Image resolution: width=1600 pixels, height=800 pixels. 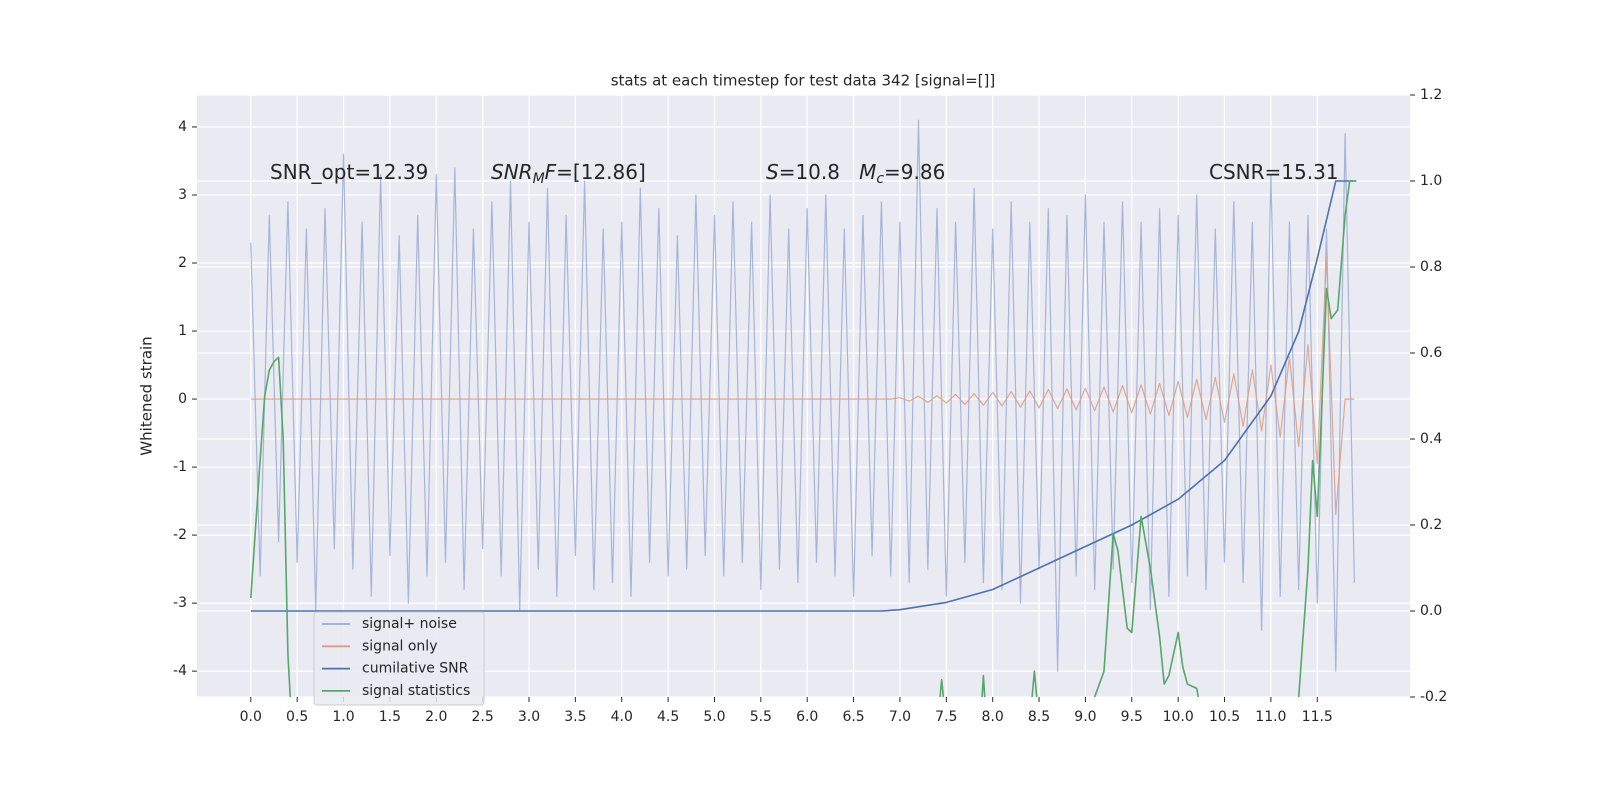 I want to click on annotation: SNRMF=[12.86], so click(x=568, y=174).